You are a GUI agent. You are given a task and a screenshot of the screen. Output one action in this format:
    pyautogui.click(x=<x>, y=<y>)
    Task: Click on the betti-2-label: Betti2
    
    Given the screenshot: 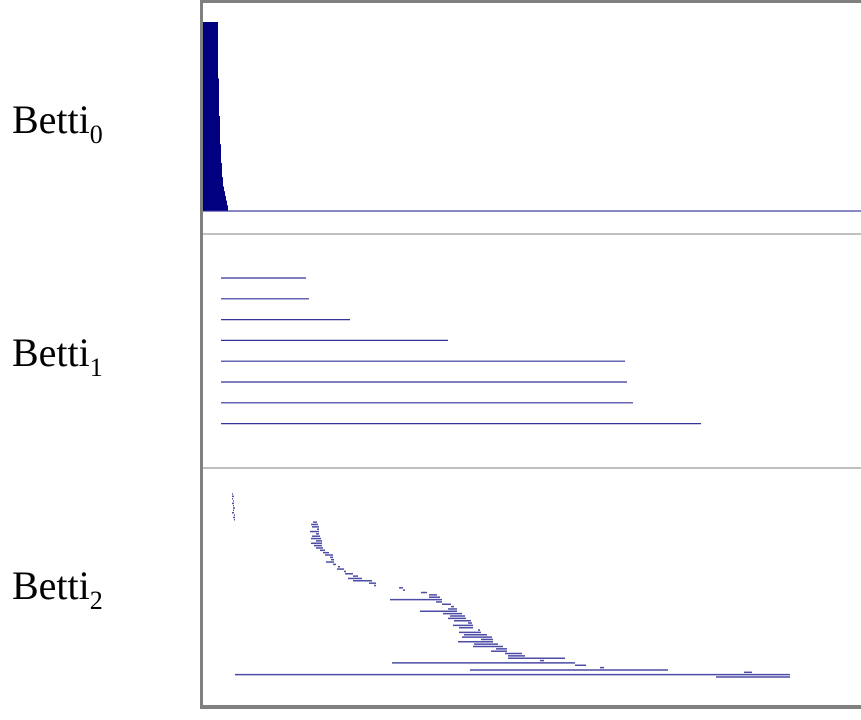 What is the action you would take?
    pyautogui.click(x=57, y=590)
    